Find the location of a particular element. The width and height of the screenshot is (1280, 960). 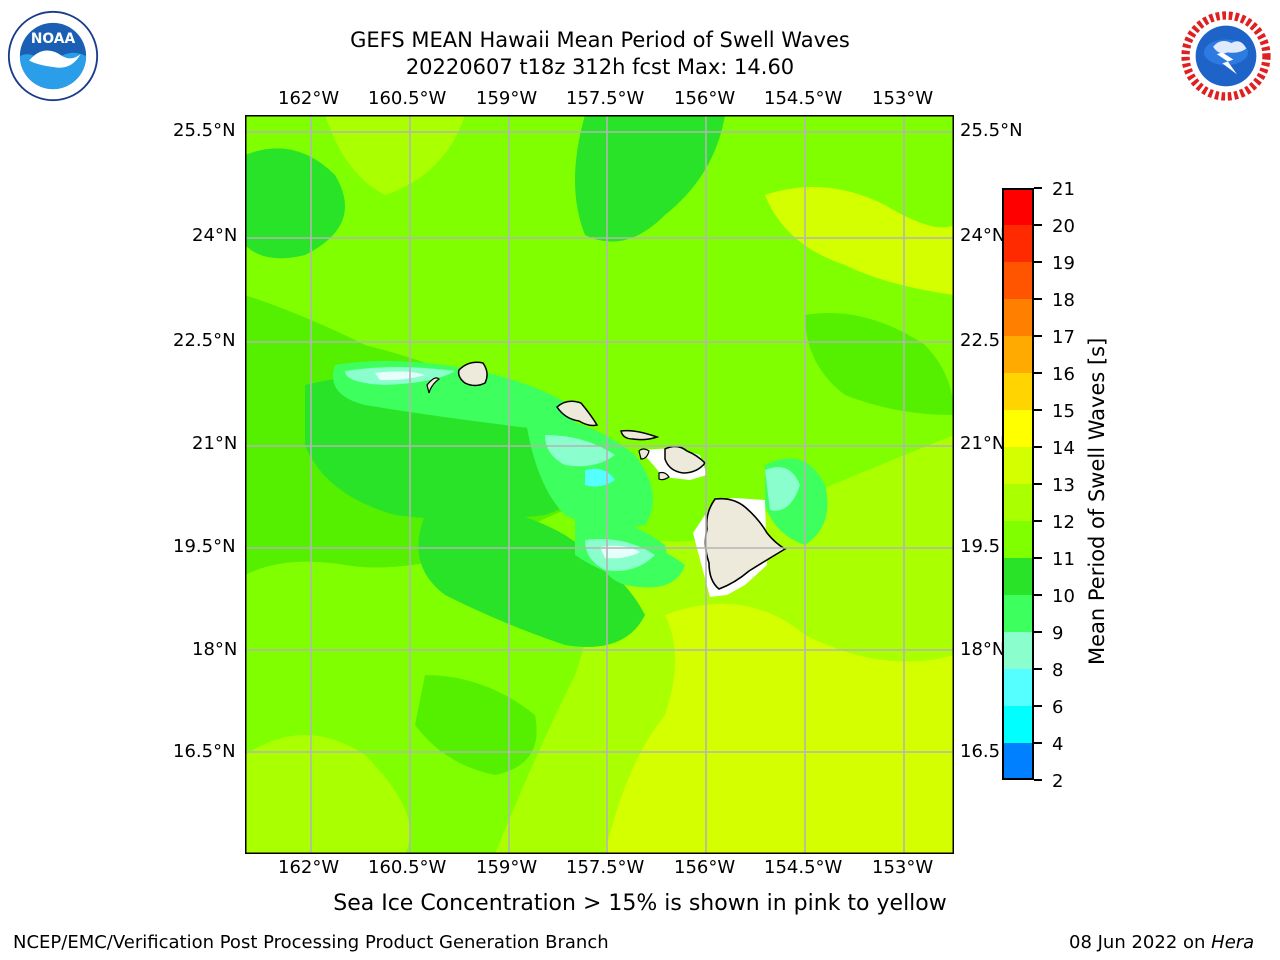

niihau-island is located at coordinates (433, 385).